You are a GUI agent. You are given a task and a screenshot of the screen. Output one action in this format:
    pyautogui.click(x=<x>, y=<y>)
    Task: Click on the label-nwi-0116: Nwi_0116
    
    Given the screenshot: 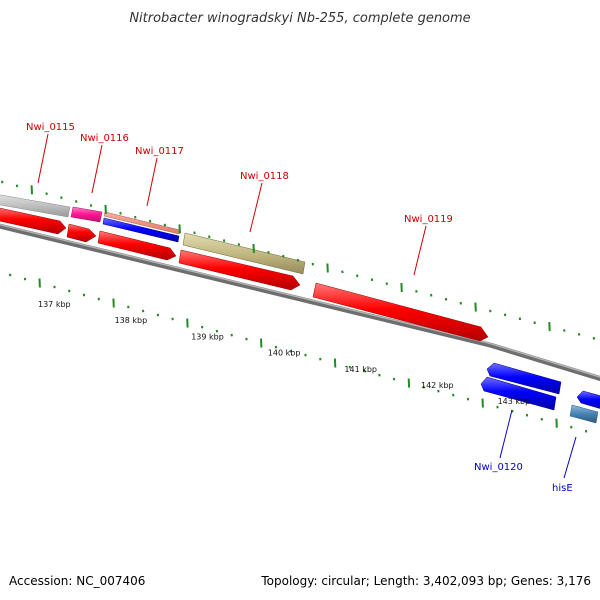 What is the action you would take?
    pyautogui.click(x=104, y=138)
    